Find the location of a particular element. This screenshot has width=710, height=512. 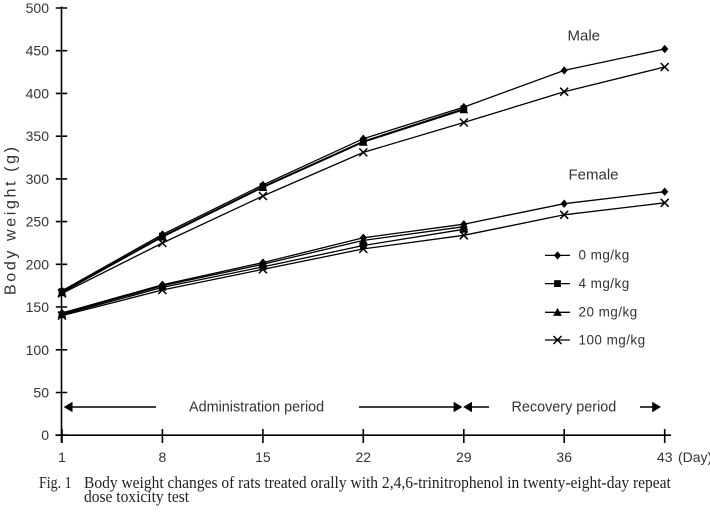

svg-text: 15 is located at coordinates (263, 457).